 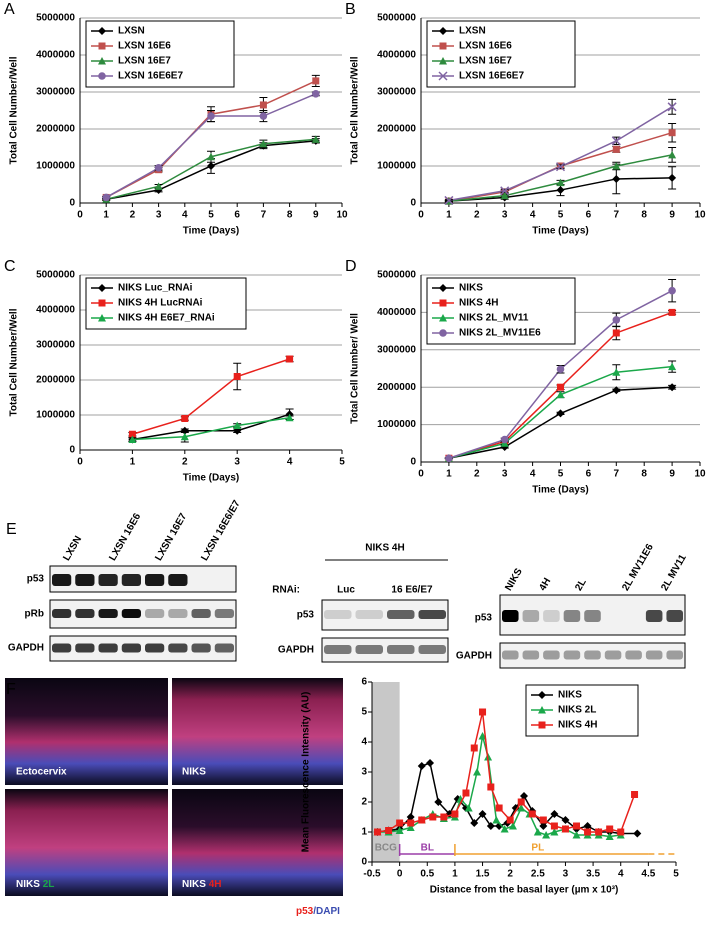 I want to click on column-label: 2L MV11, so click(x=674, y=572).